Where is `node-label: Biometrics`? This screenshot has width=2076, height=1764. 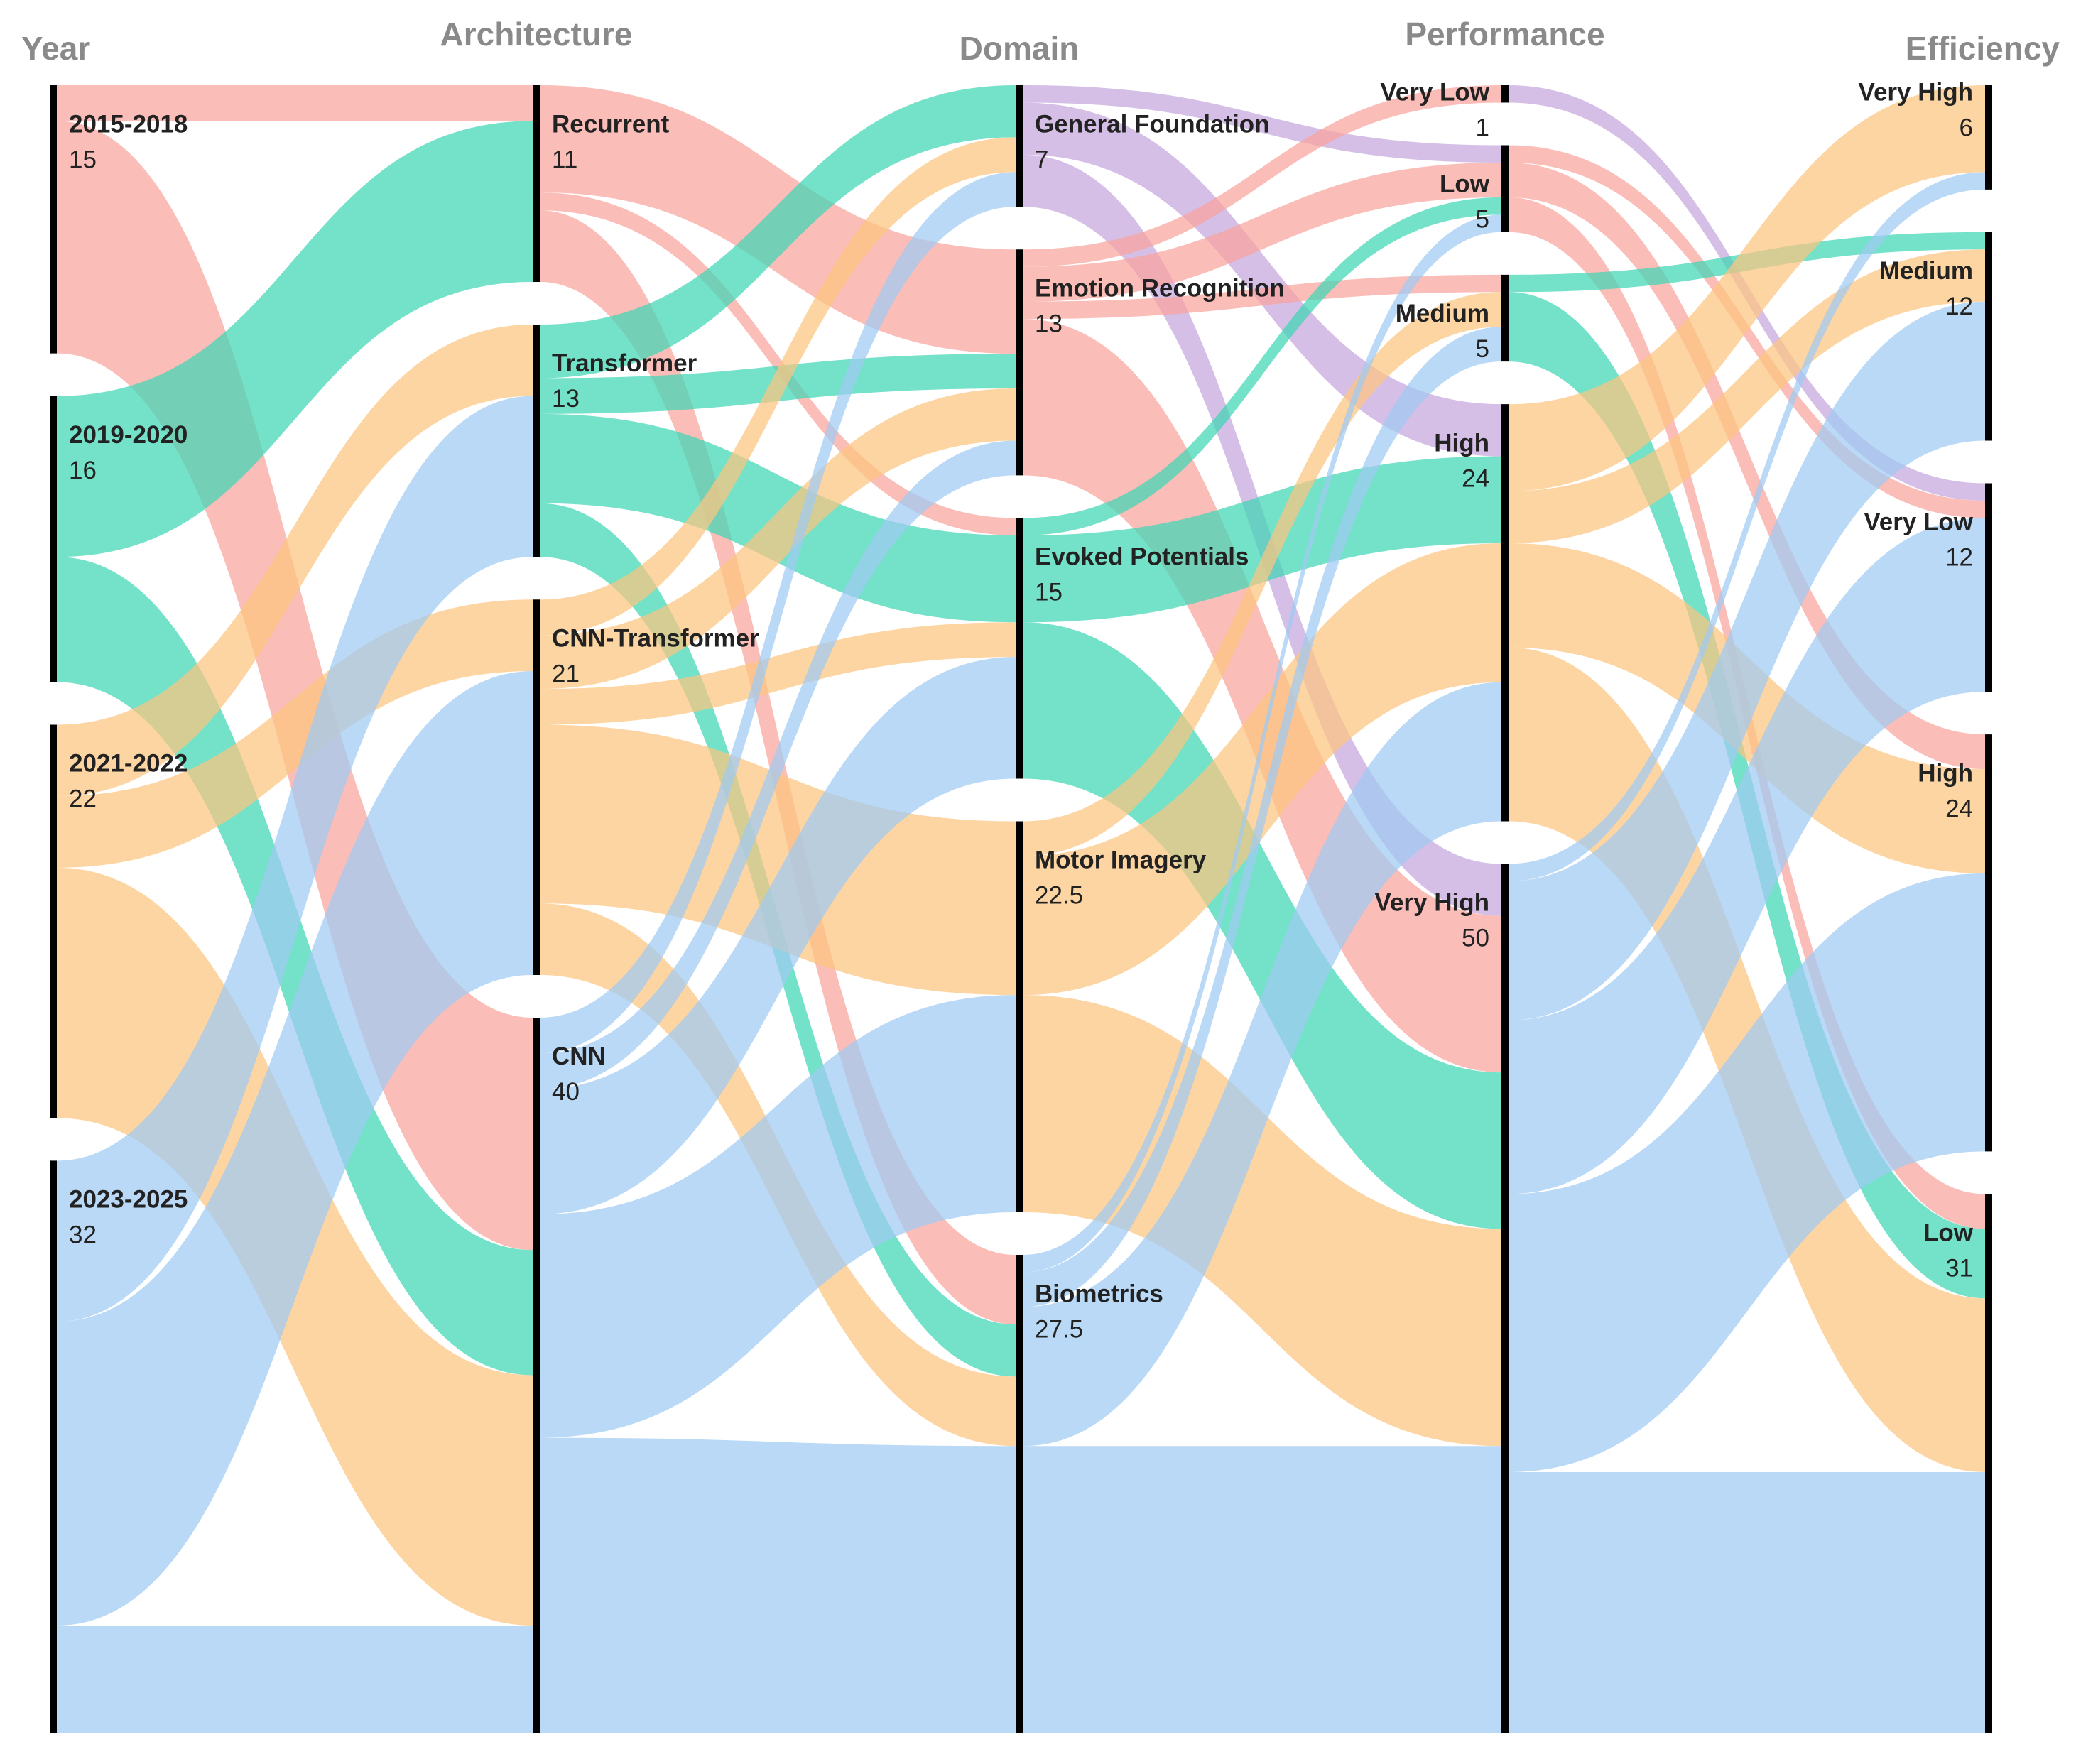 node-label: Biometrics is located at coordinates (1099, 1293).